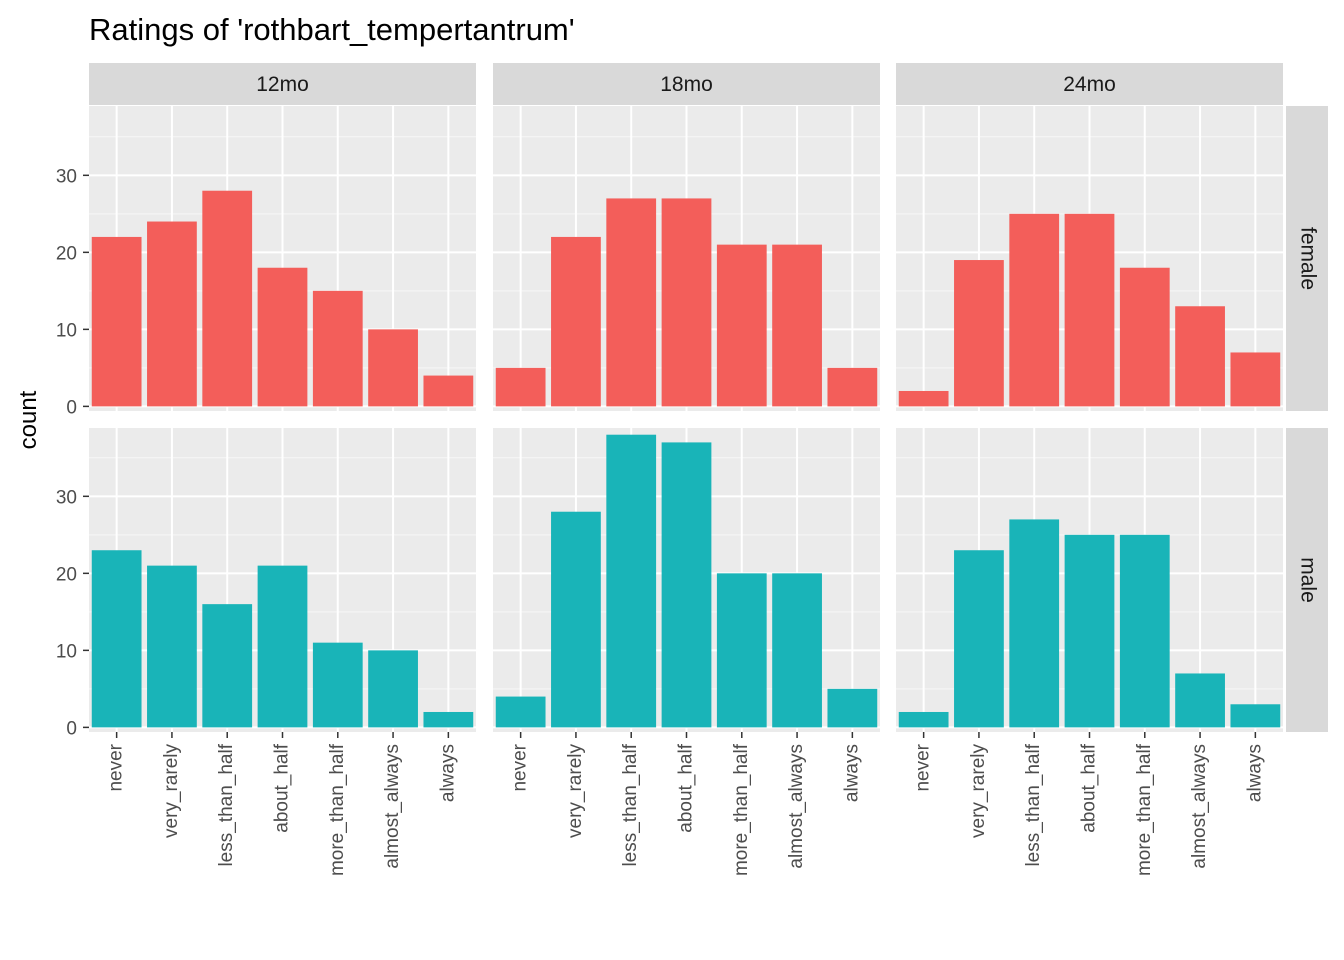  I want to click on facet-strip-24mo, so click(1089, 84).